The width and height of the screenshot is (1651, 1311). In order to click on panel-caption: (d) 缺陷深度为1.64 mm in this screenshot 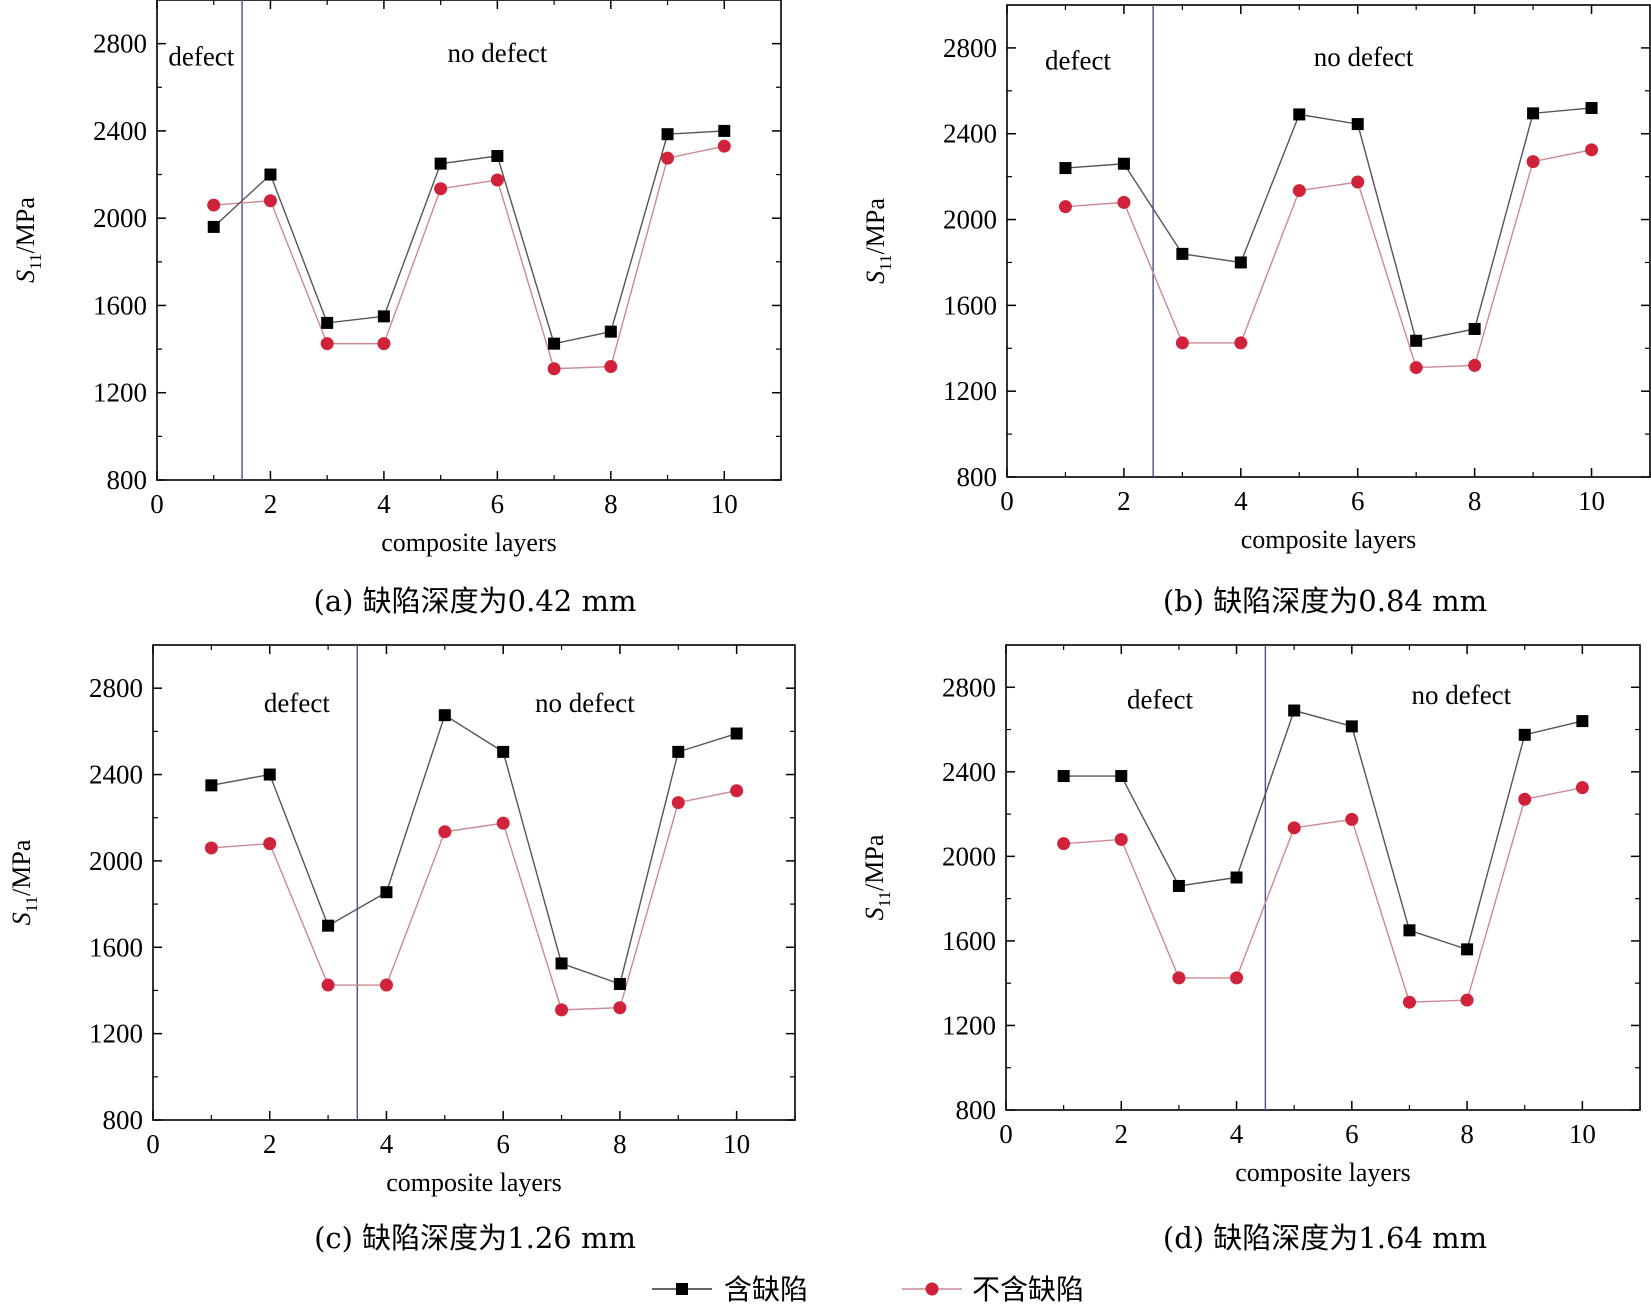, I will do `click(1325, 1238)`.